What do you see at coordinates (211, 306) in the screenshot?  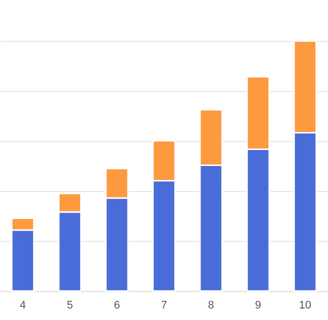 I see `x-tick-label: 8` at bounding box center [211, 306].